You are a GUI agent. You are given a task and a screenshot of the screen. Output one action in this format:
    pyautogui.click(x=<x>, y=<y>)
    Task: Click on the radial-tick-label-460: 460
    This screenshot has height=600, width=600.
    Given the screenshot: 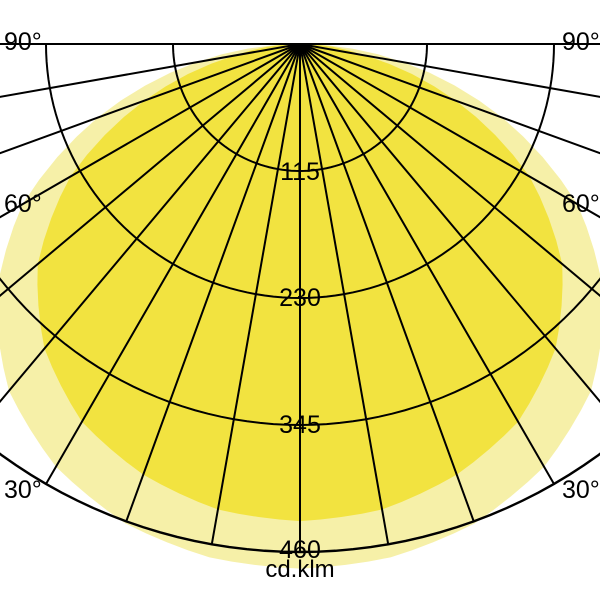 What is the action you would take?
    pyautogui.click(x=300, y=550)
    